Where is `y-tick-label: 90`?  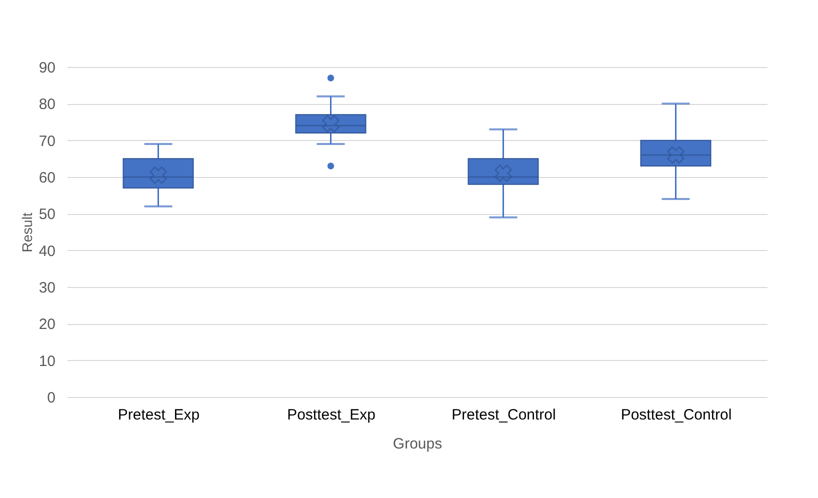
y-tick-label: 90 is located at coordinates (47, 68).